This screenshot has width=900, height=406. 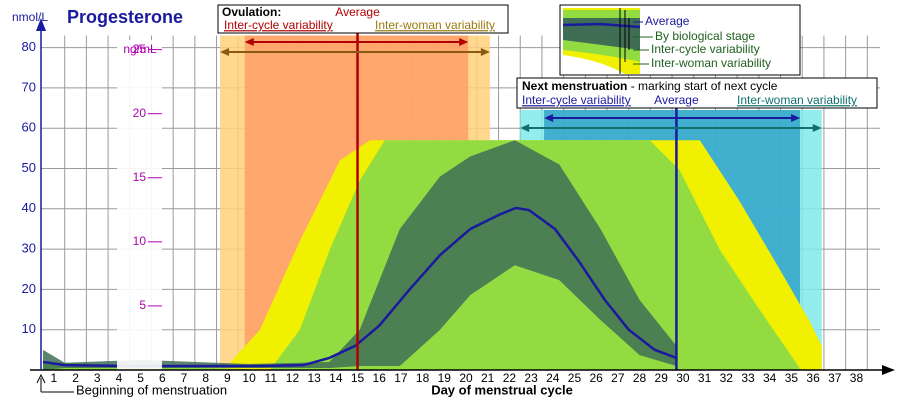 What do you see at coordinates (75, 378) in the screenshot?
I see `x-tick-label: 2` at bounding box center [75, 378].